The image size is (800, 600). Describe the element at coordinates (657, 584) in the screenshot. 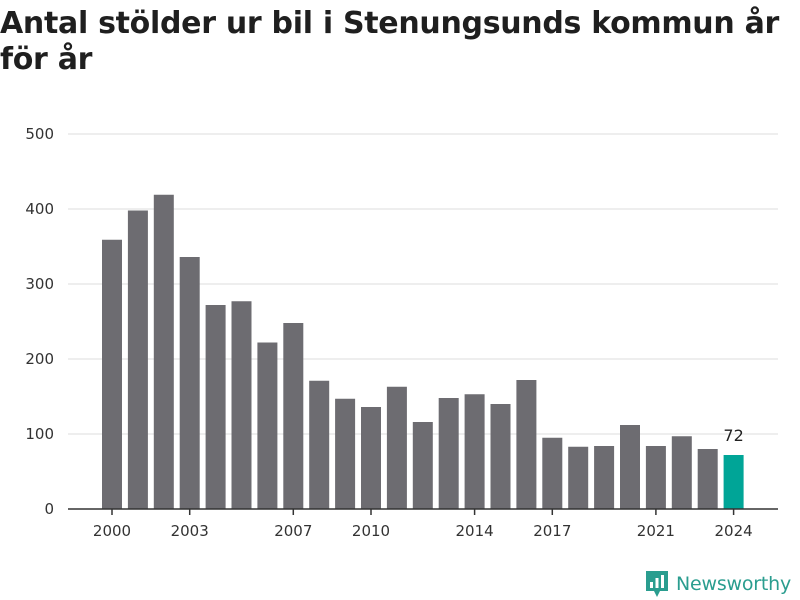

I see `bar-chart-icon` at that location.